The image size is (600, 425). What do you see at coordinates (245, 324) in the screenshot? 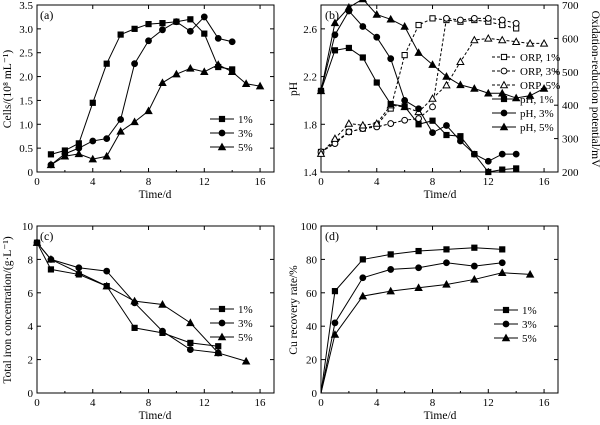
I see `legend-label-c-1: 3%` at bounding box center [245, 324].